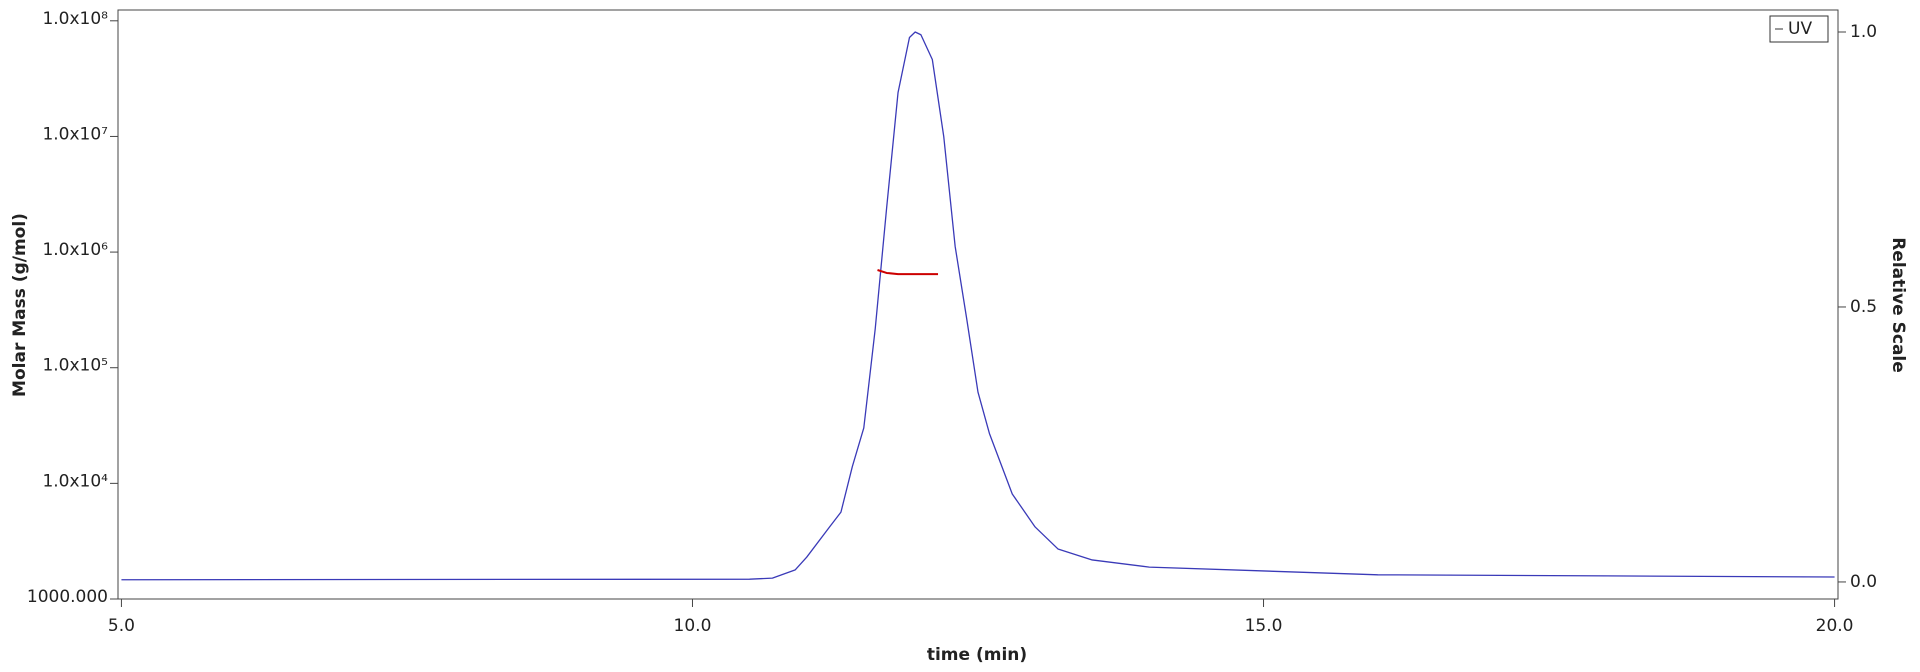  I want to click on x-tick-label: 10.0, so click(693, 626).